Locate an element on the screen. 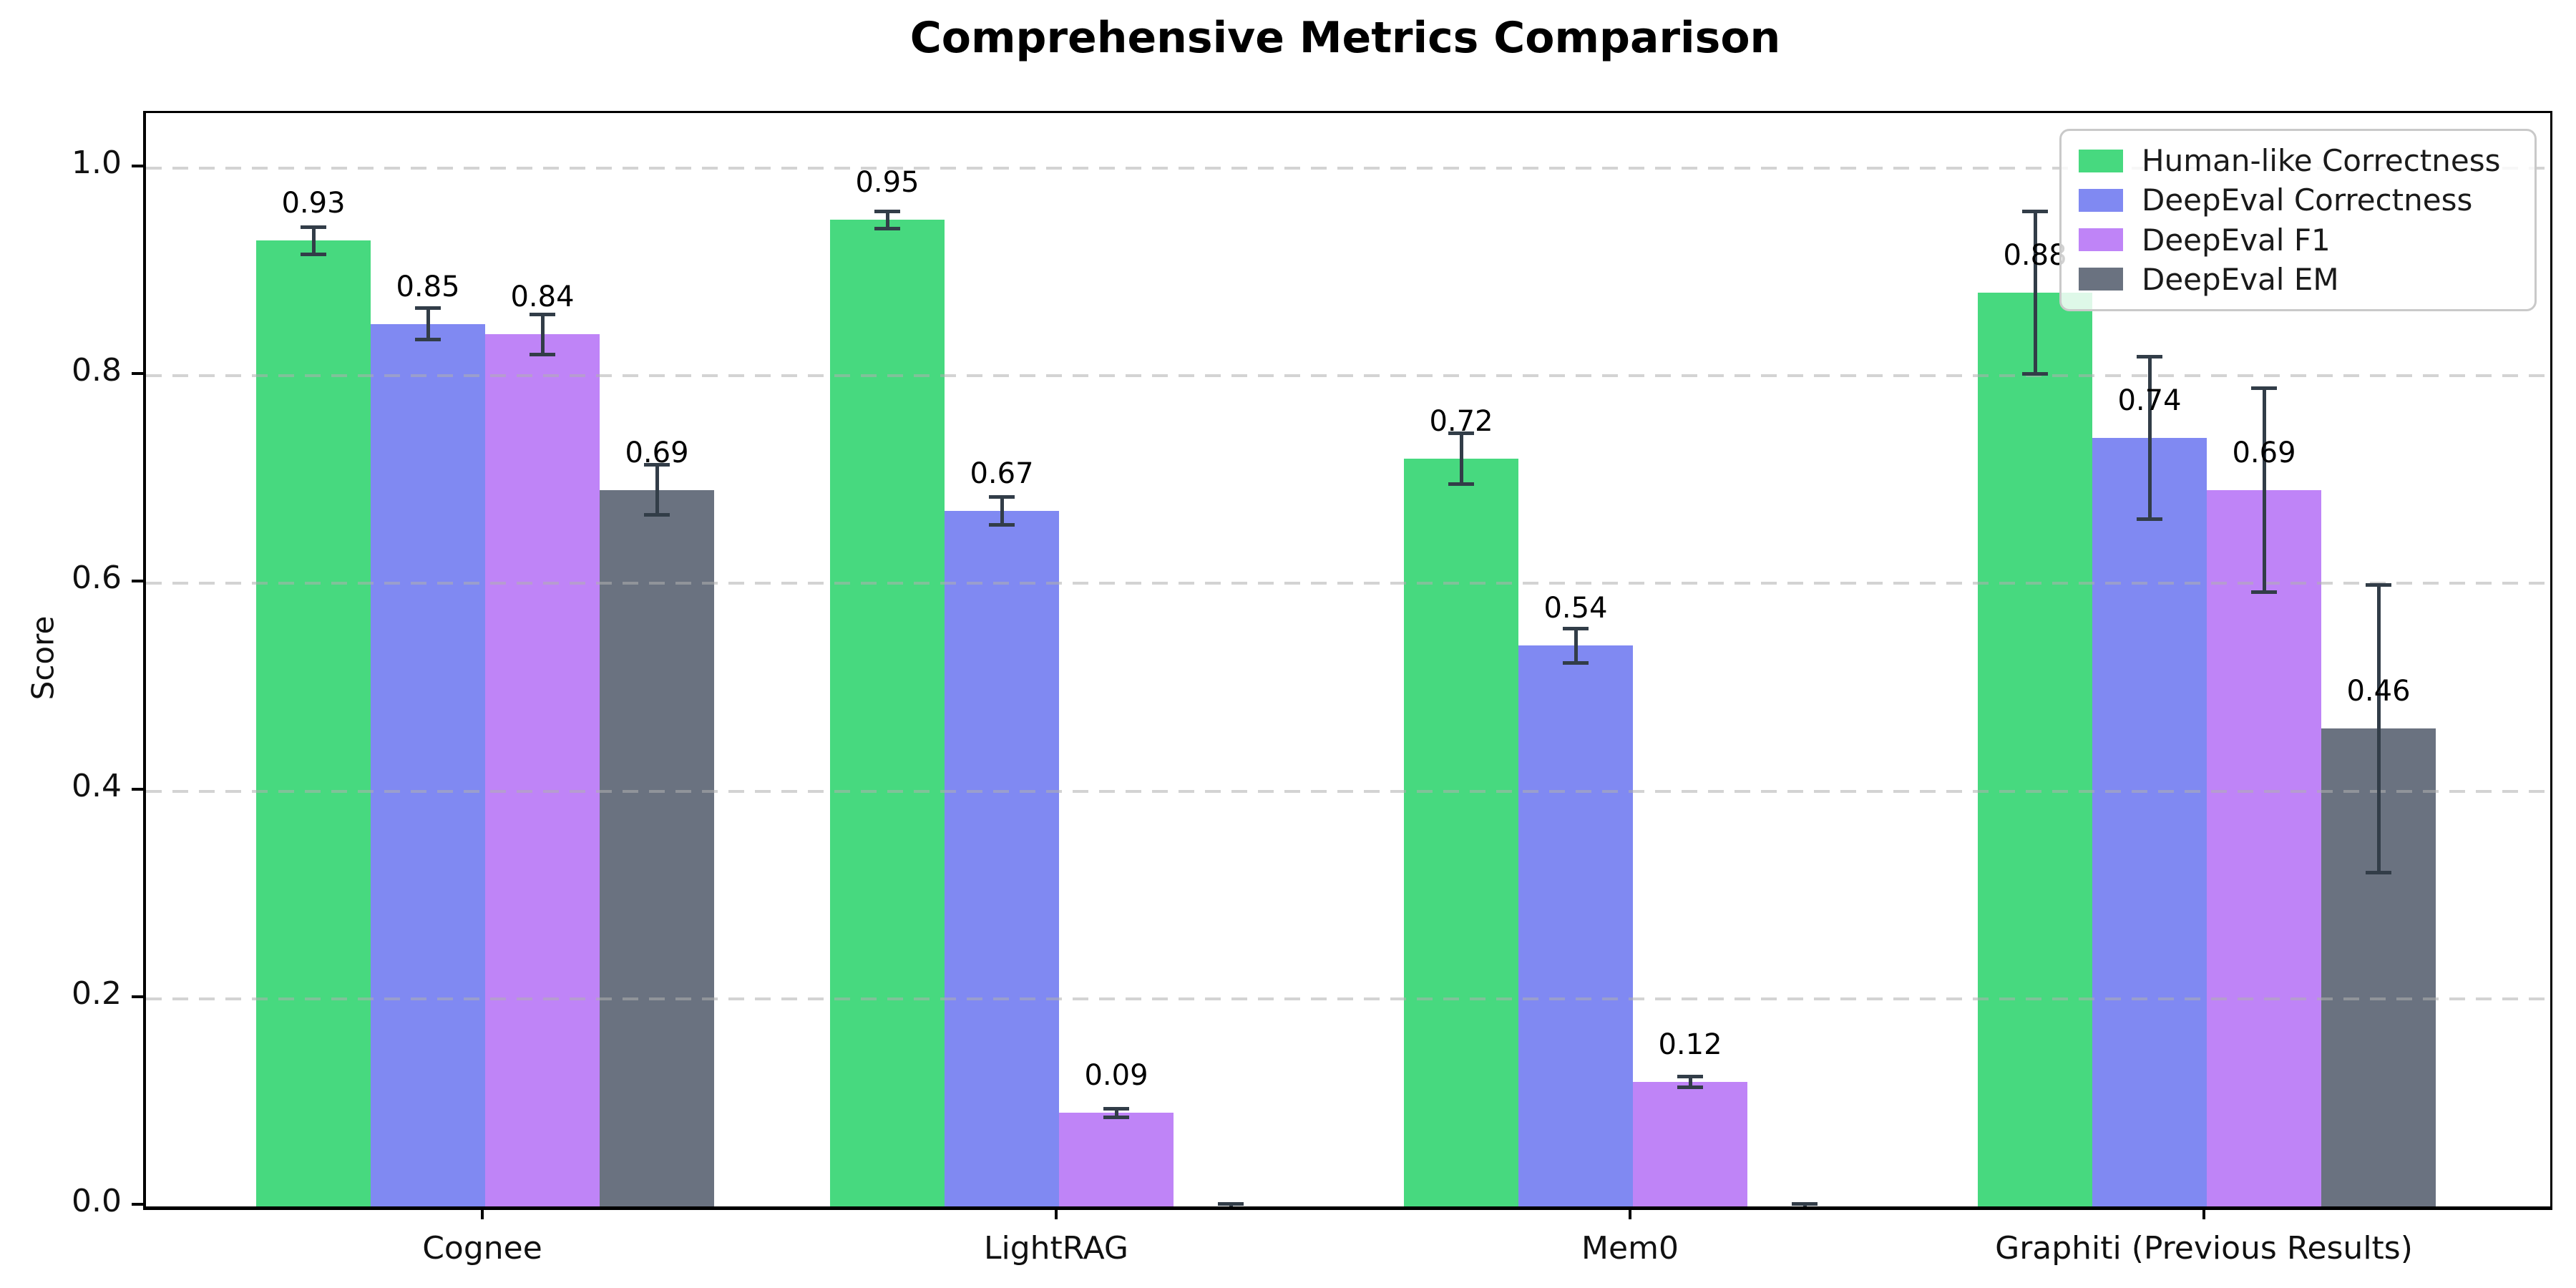  bar-value-label: 0.46 is located at coordinates (2378, 691).